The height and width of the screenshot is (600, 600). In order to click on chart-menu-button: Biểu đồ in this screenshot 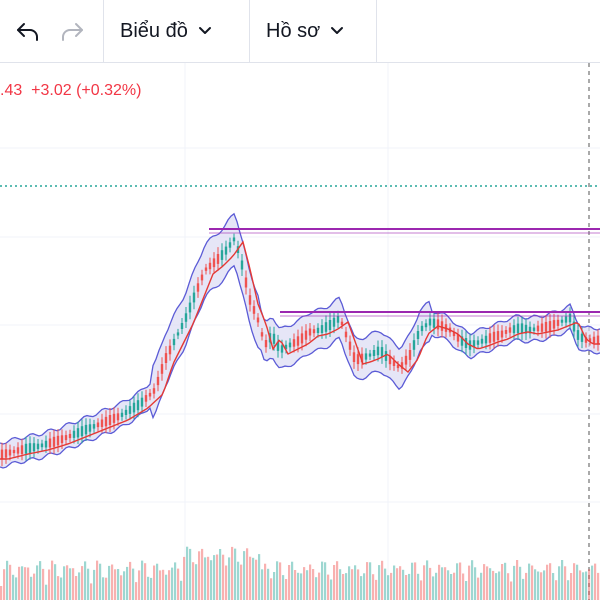, I will do `click(166, 31)`.